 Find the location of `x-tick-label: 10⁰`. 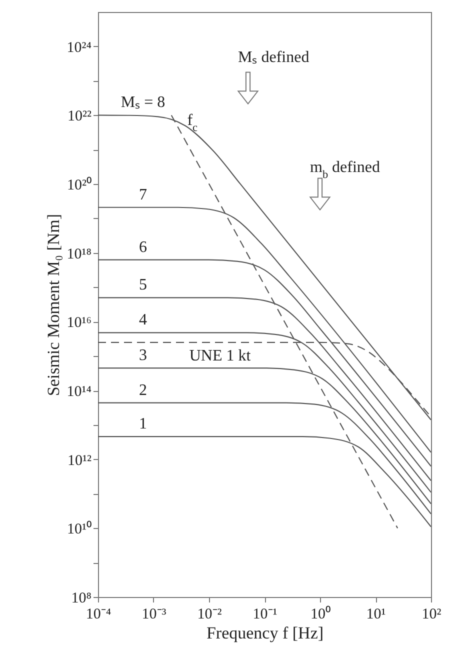

x-tick-label: 10⁰ is located at coordinates (320, 614).